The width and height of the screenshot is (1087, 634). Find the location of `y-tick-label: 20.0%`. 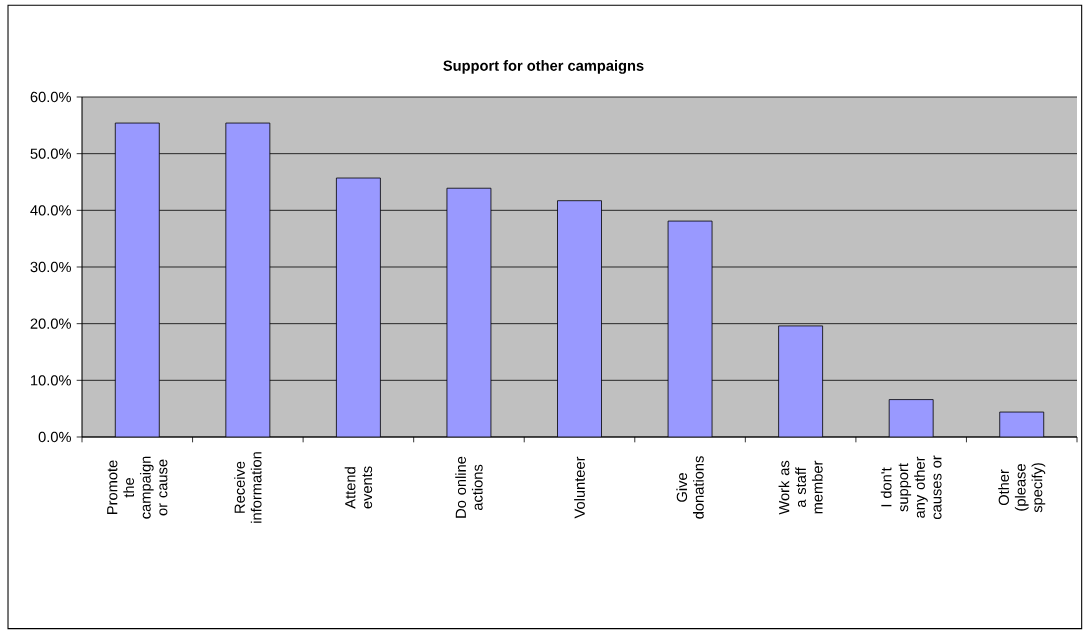

y-tick-label: 20.0% is located at coordinates (50, 323).